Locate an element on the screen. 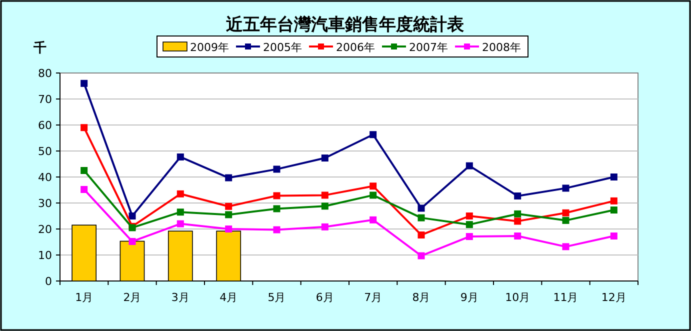  legend-label: 2009年 is located at coordinates (209, 47).